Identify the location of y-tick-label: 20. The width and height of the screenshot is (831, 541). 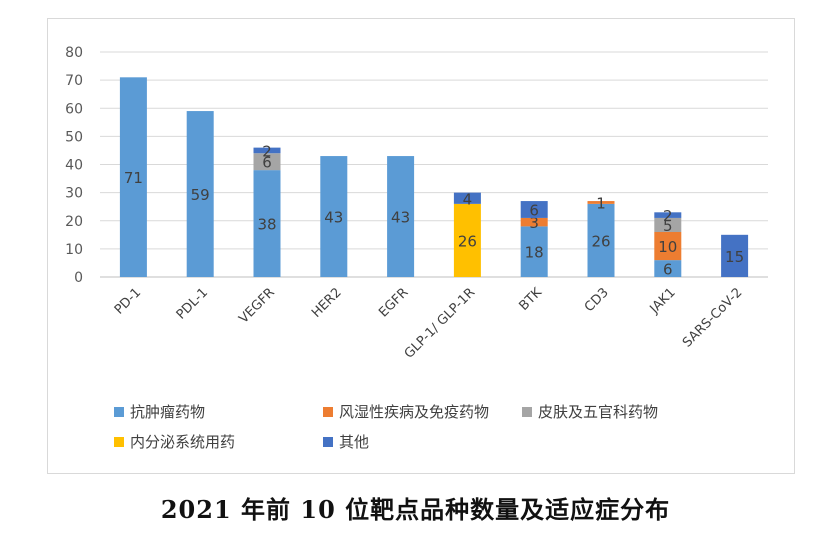
(74, 222).